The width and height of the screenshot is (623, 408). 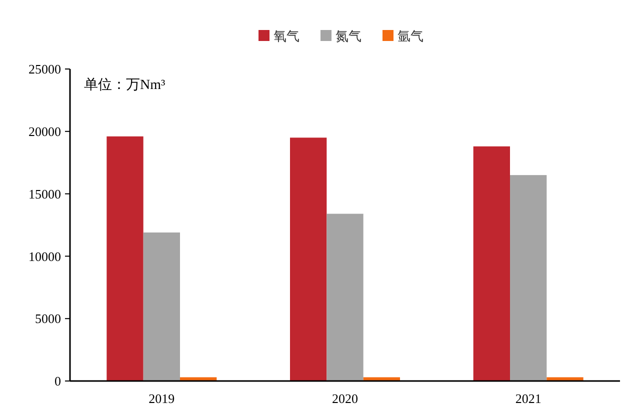 What do you see at coordinates (44, 256) in the screenshot?
I see `y-tick-label: 10000` at bounding box center [44, 256].